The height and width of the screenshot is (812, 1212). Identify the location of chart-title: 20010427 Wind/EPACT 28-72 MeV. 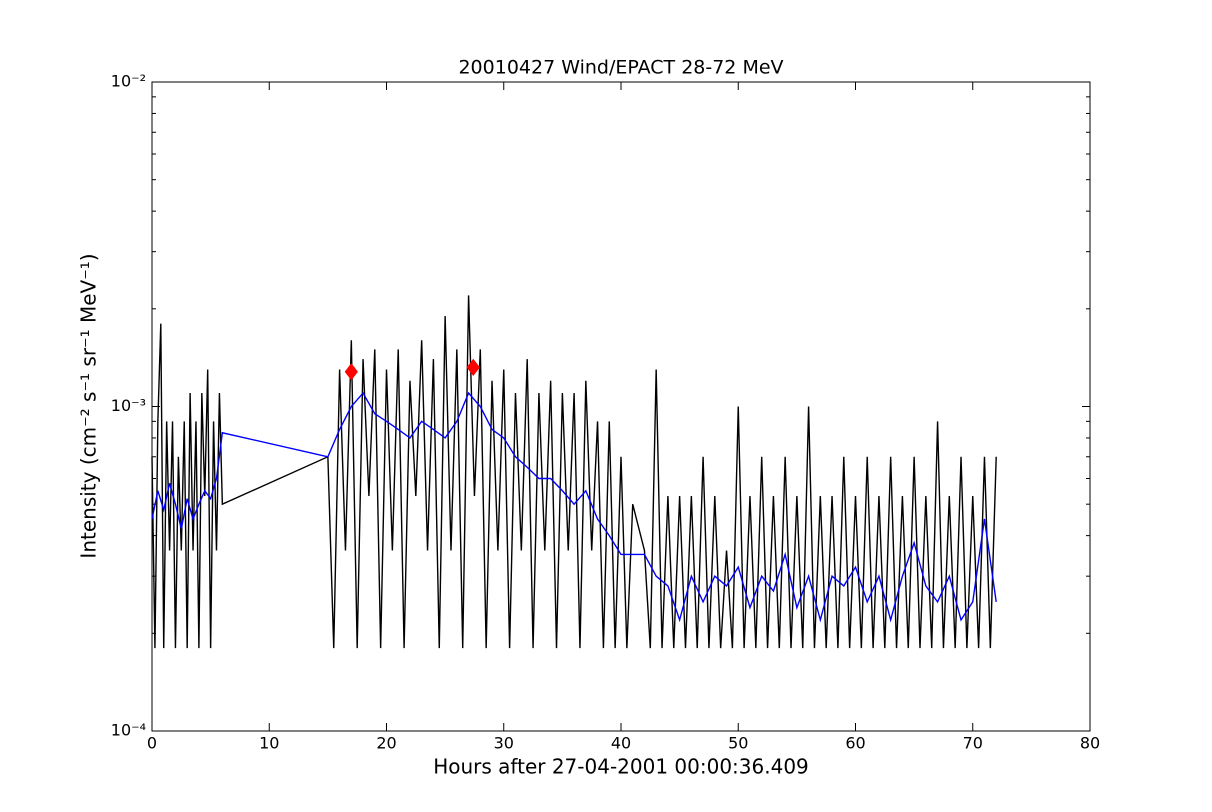
(620, 68).